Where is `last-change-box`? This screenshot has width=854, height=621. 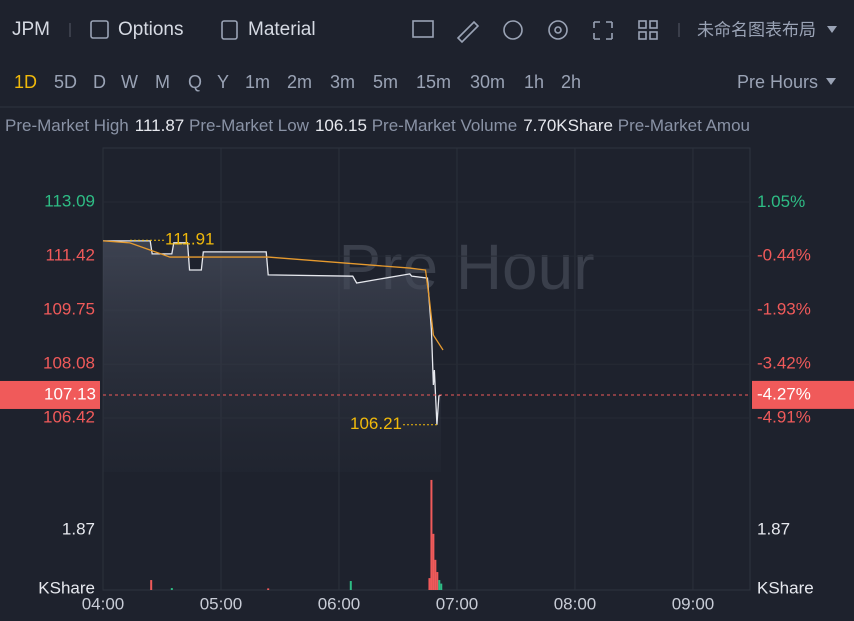 last-change-box is located at coordinates (803, 394).